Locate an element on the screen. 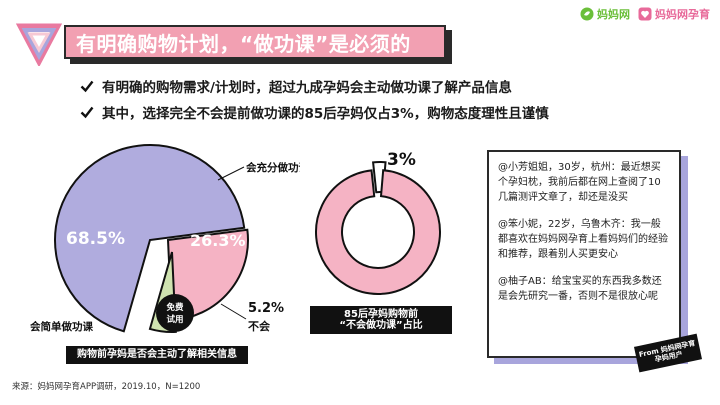  no-research-donut-chart: 3% is located at coordinates (378, 222).